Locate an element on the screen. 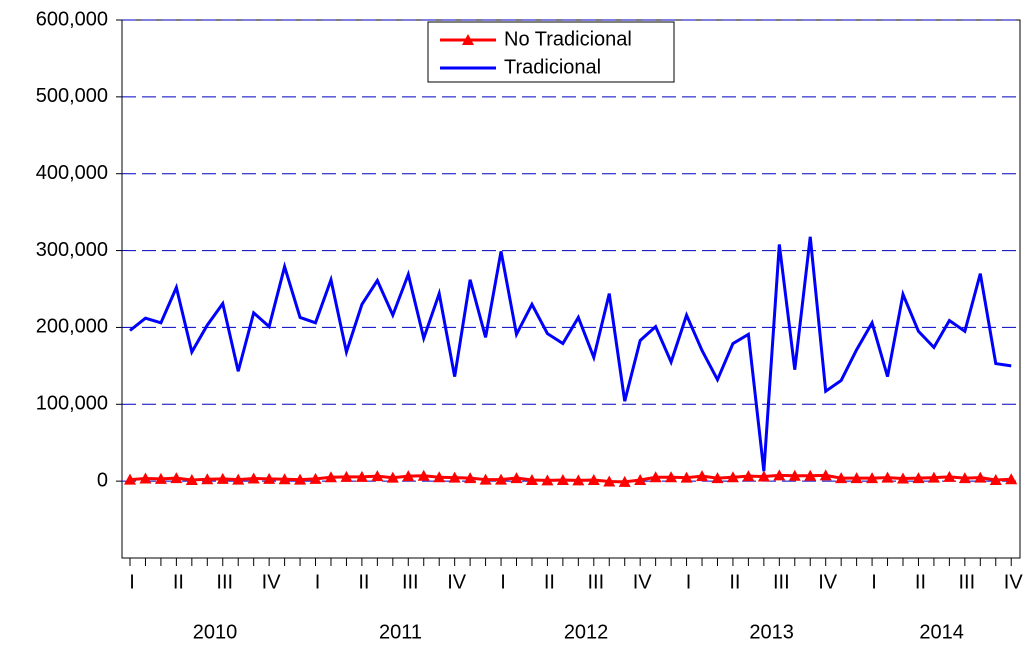 The height and width of the screenshot is (651, 1026). y-tick-label: 0 is located at coordinates (102, 480).